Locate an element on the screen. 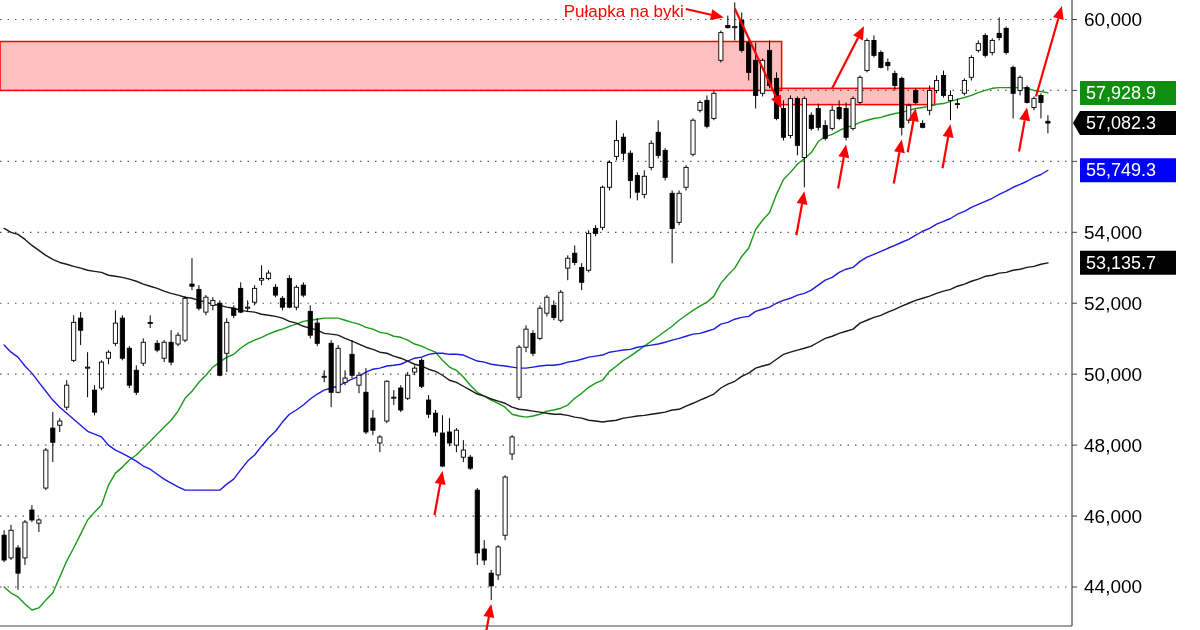 This screenshot has width=1200, height=630. y-tick-label: 52,000 is located at coordinates (1113, 303).